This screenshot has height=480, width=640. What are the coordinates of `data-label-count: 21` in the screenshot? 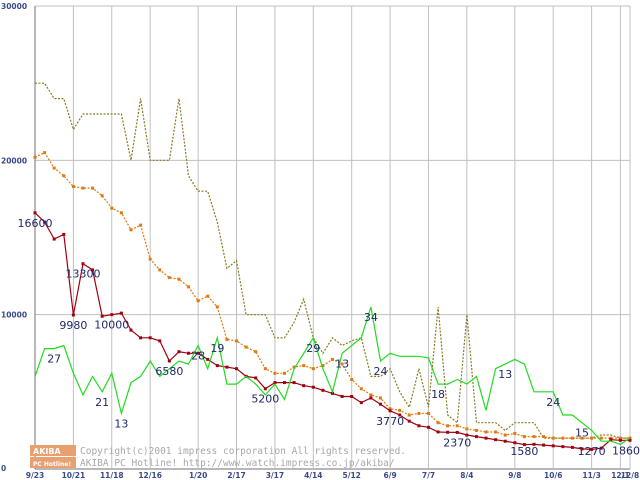 It's located at (102, 402).